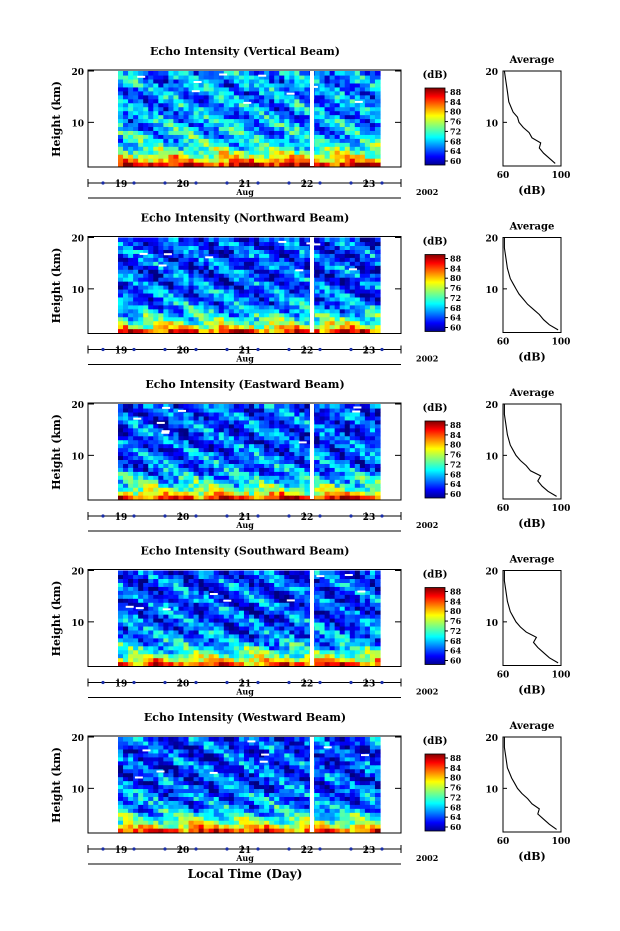 The height and width of the screenshot is (931, 620). What do you see at coordinates (249, 285) in the screenshot?
I see `echo-heatmap` at bounding box center [249, 285].